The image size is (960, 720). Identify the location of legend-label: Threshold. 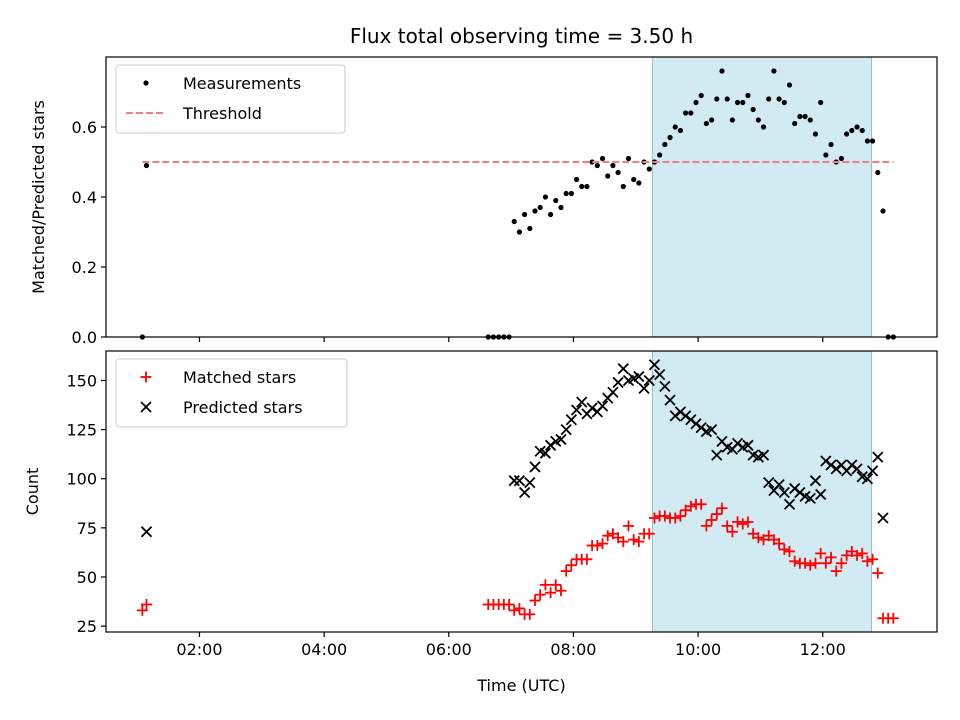
(222, 113).